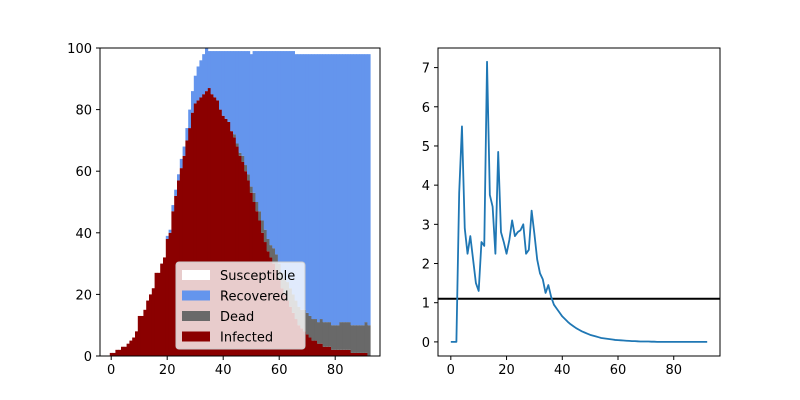  I want to click on y-tick-label-left-60: 60, so click(83, 172).